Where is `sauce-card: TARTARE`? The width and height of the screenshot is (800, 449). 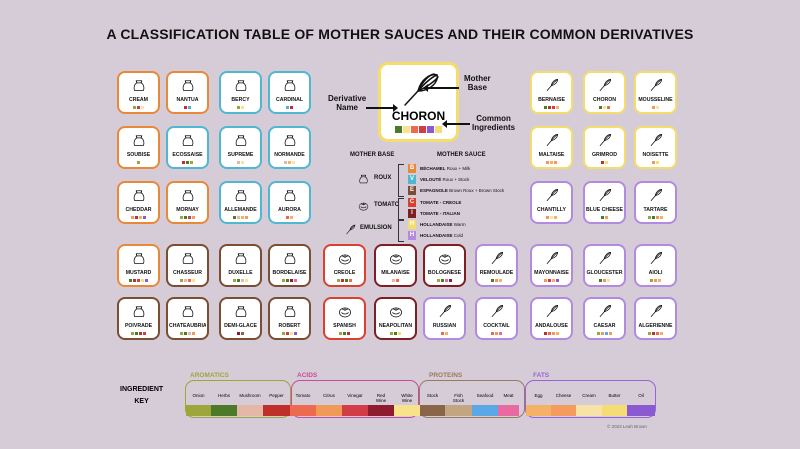
sauce-card: TARTARE is located at coordinates (655, 202).